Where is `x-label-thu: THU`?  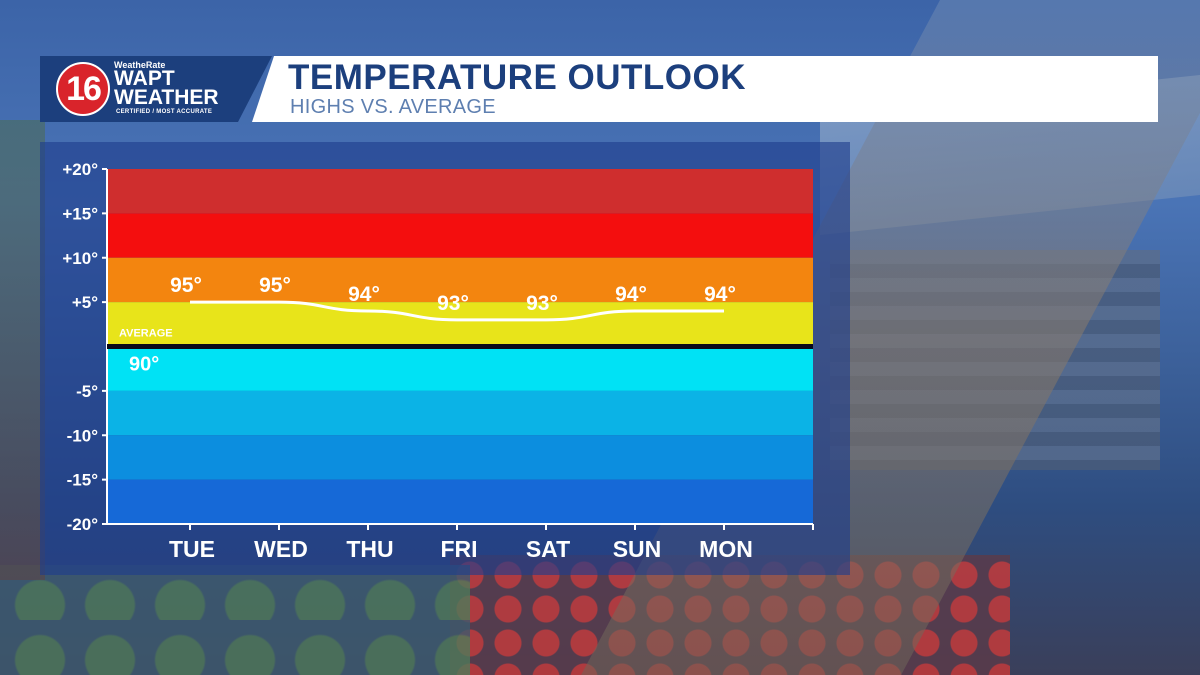
x-label-thu: THU is located at coordinates (369, 549).